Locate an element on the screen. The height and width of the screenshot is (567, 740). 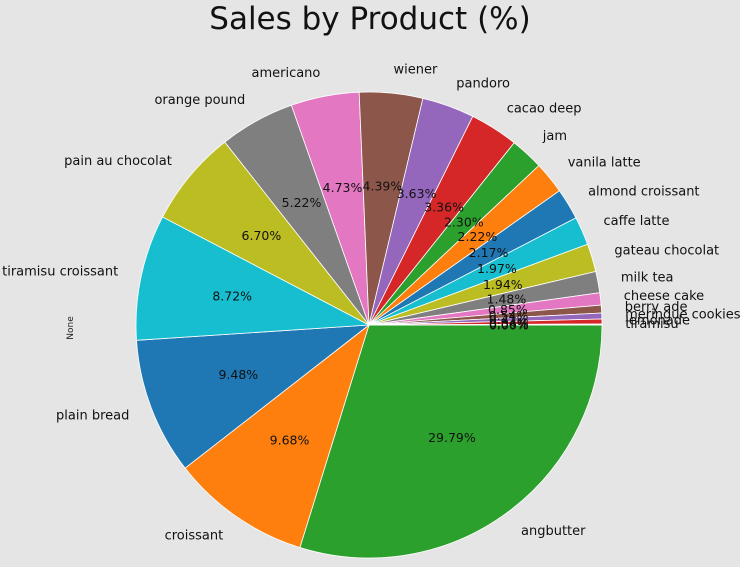
pct-label-orange-pound: 5.22% is located at coordinates (302, 202).